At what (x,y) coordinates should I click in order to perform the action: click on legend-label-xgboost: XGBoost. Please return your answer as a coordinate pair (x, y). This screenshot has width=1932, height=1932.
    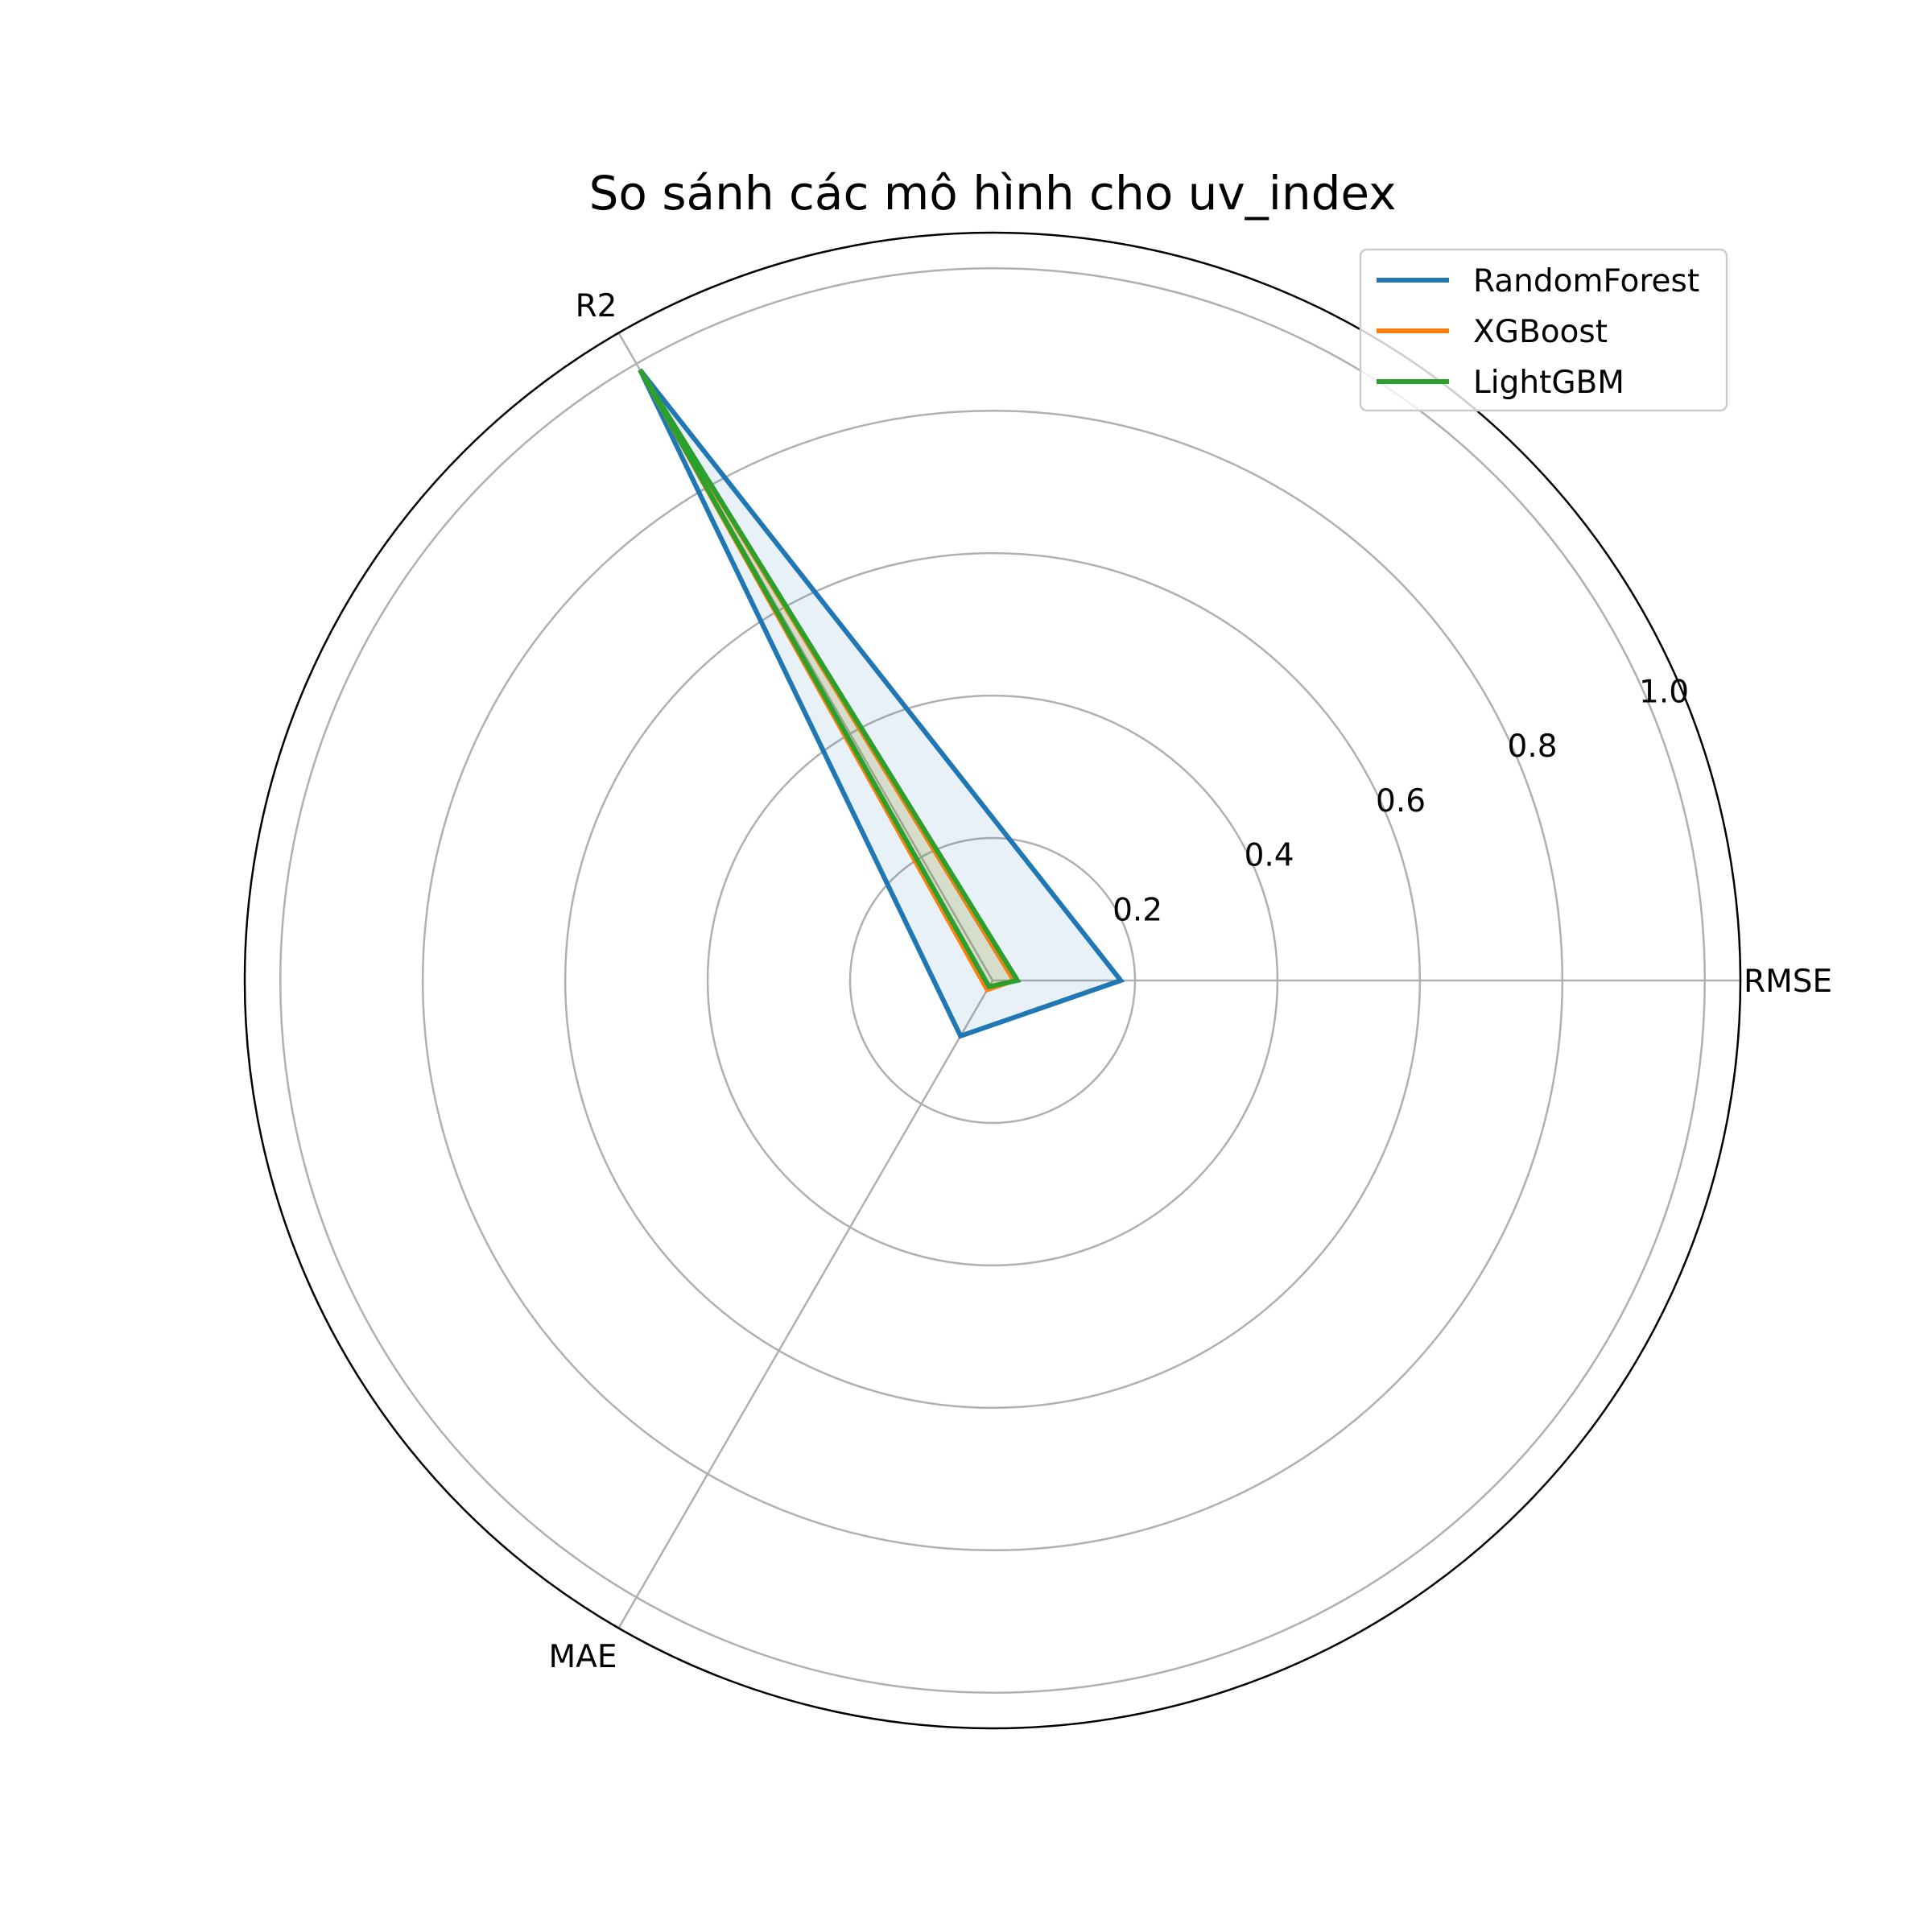
    Looking at the image, I should click on (1540, 332).